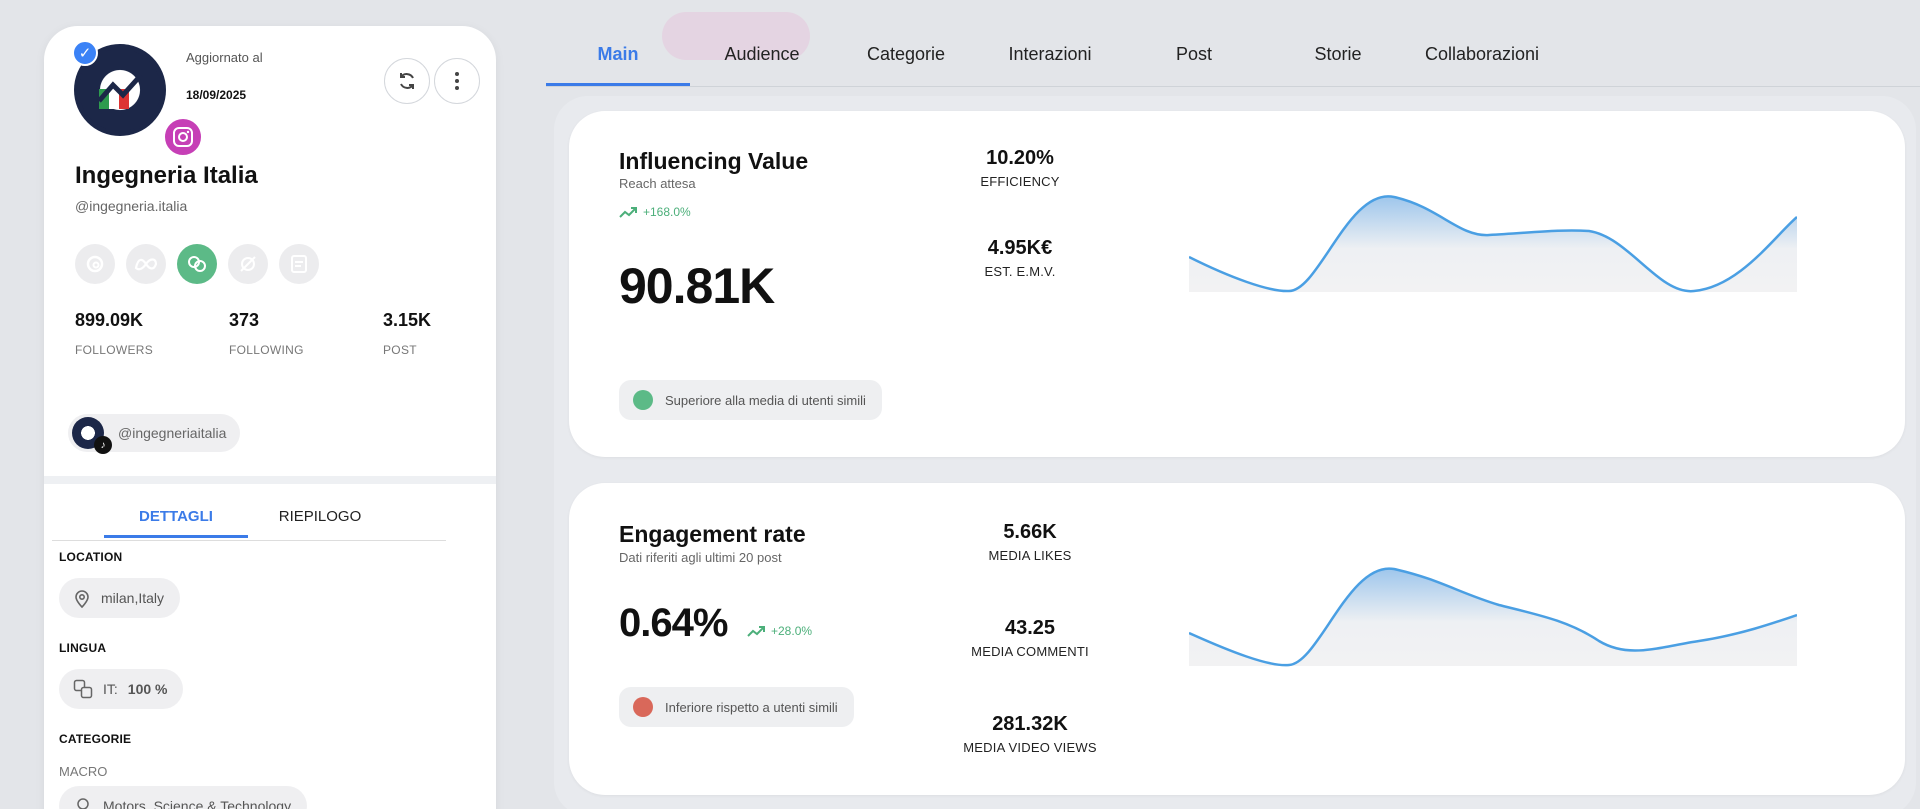 This screenshot has height=809, width=1920. What do you see at coordinates (133, 598) in the screenshot?
I see `location-value: milan,Italy` at bounding box center [133, 598].